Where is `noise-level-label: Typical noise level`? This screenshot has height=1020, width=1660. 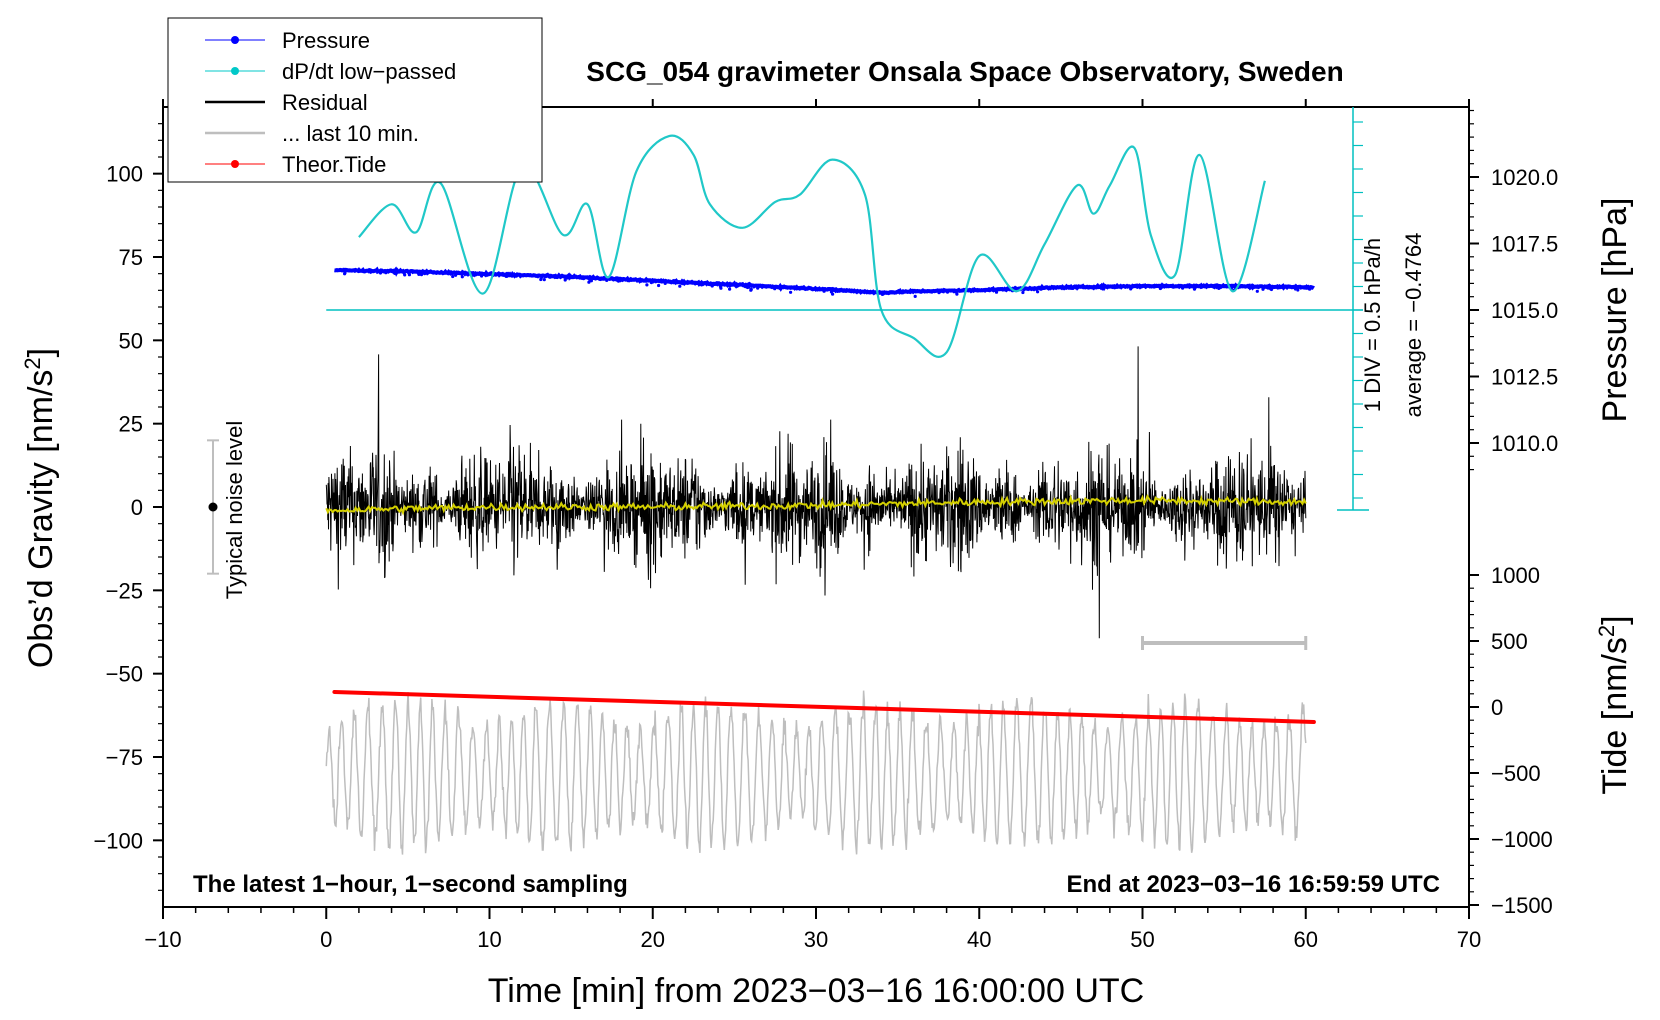
noise-level-label: Typical noise level is located at coordinates (234, 510).